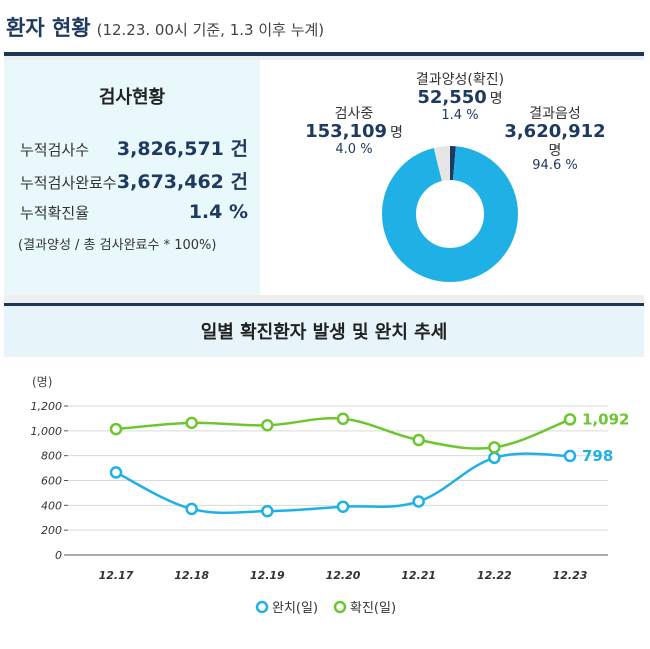 The image size is (650, 649). Describe the element at coordinates (555, 132) in the screenshot. I see `donut-label-value: 3,620,912` at that location.